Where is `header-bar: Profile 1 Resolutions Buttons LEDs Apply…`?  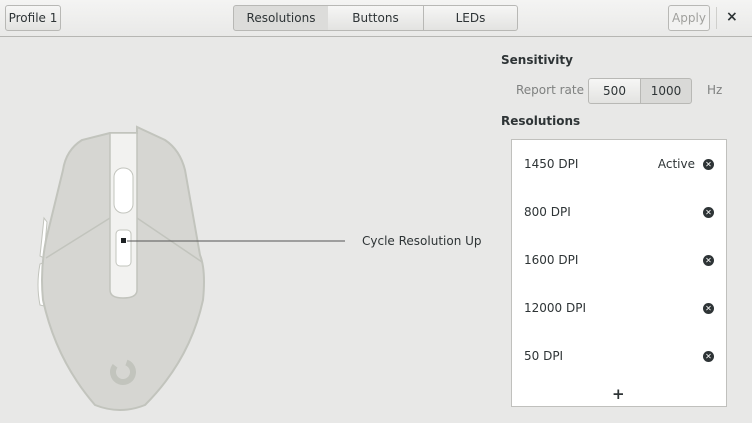 header-bar: Profile 1 Resolutions Buttons LEDs Apply… is located at coordinates (376, 18).